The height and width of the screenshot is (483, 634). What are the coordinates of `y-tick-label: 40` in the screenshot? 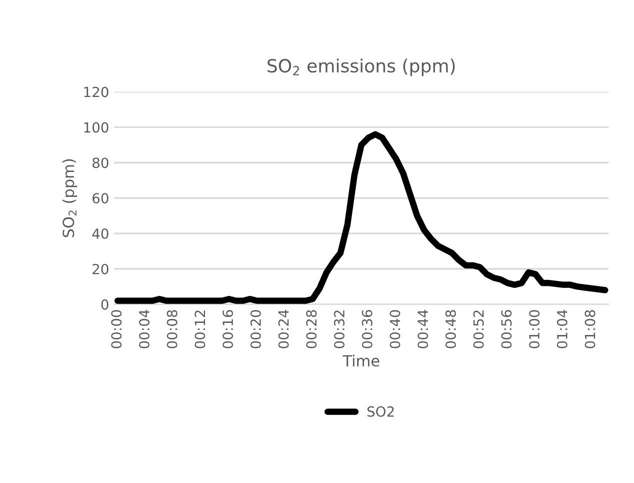 It's located at (100, 233).